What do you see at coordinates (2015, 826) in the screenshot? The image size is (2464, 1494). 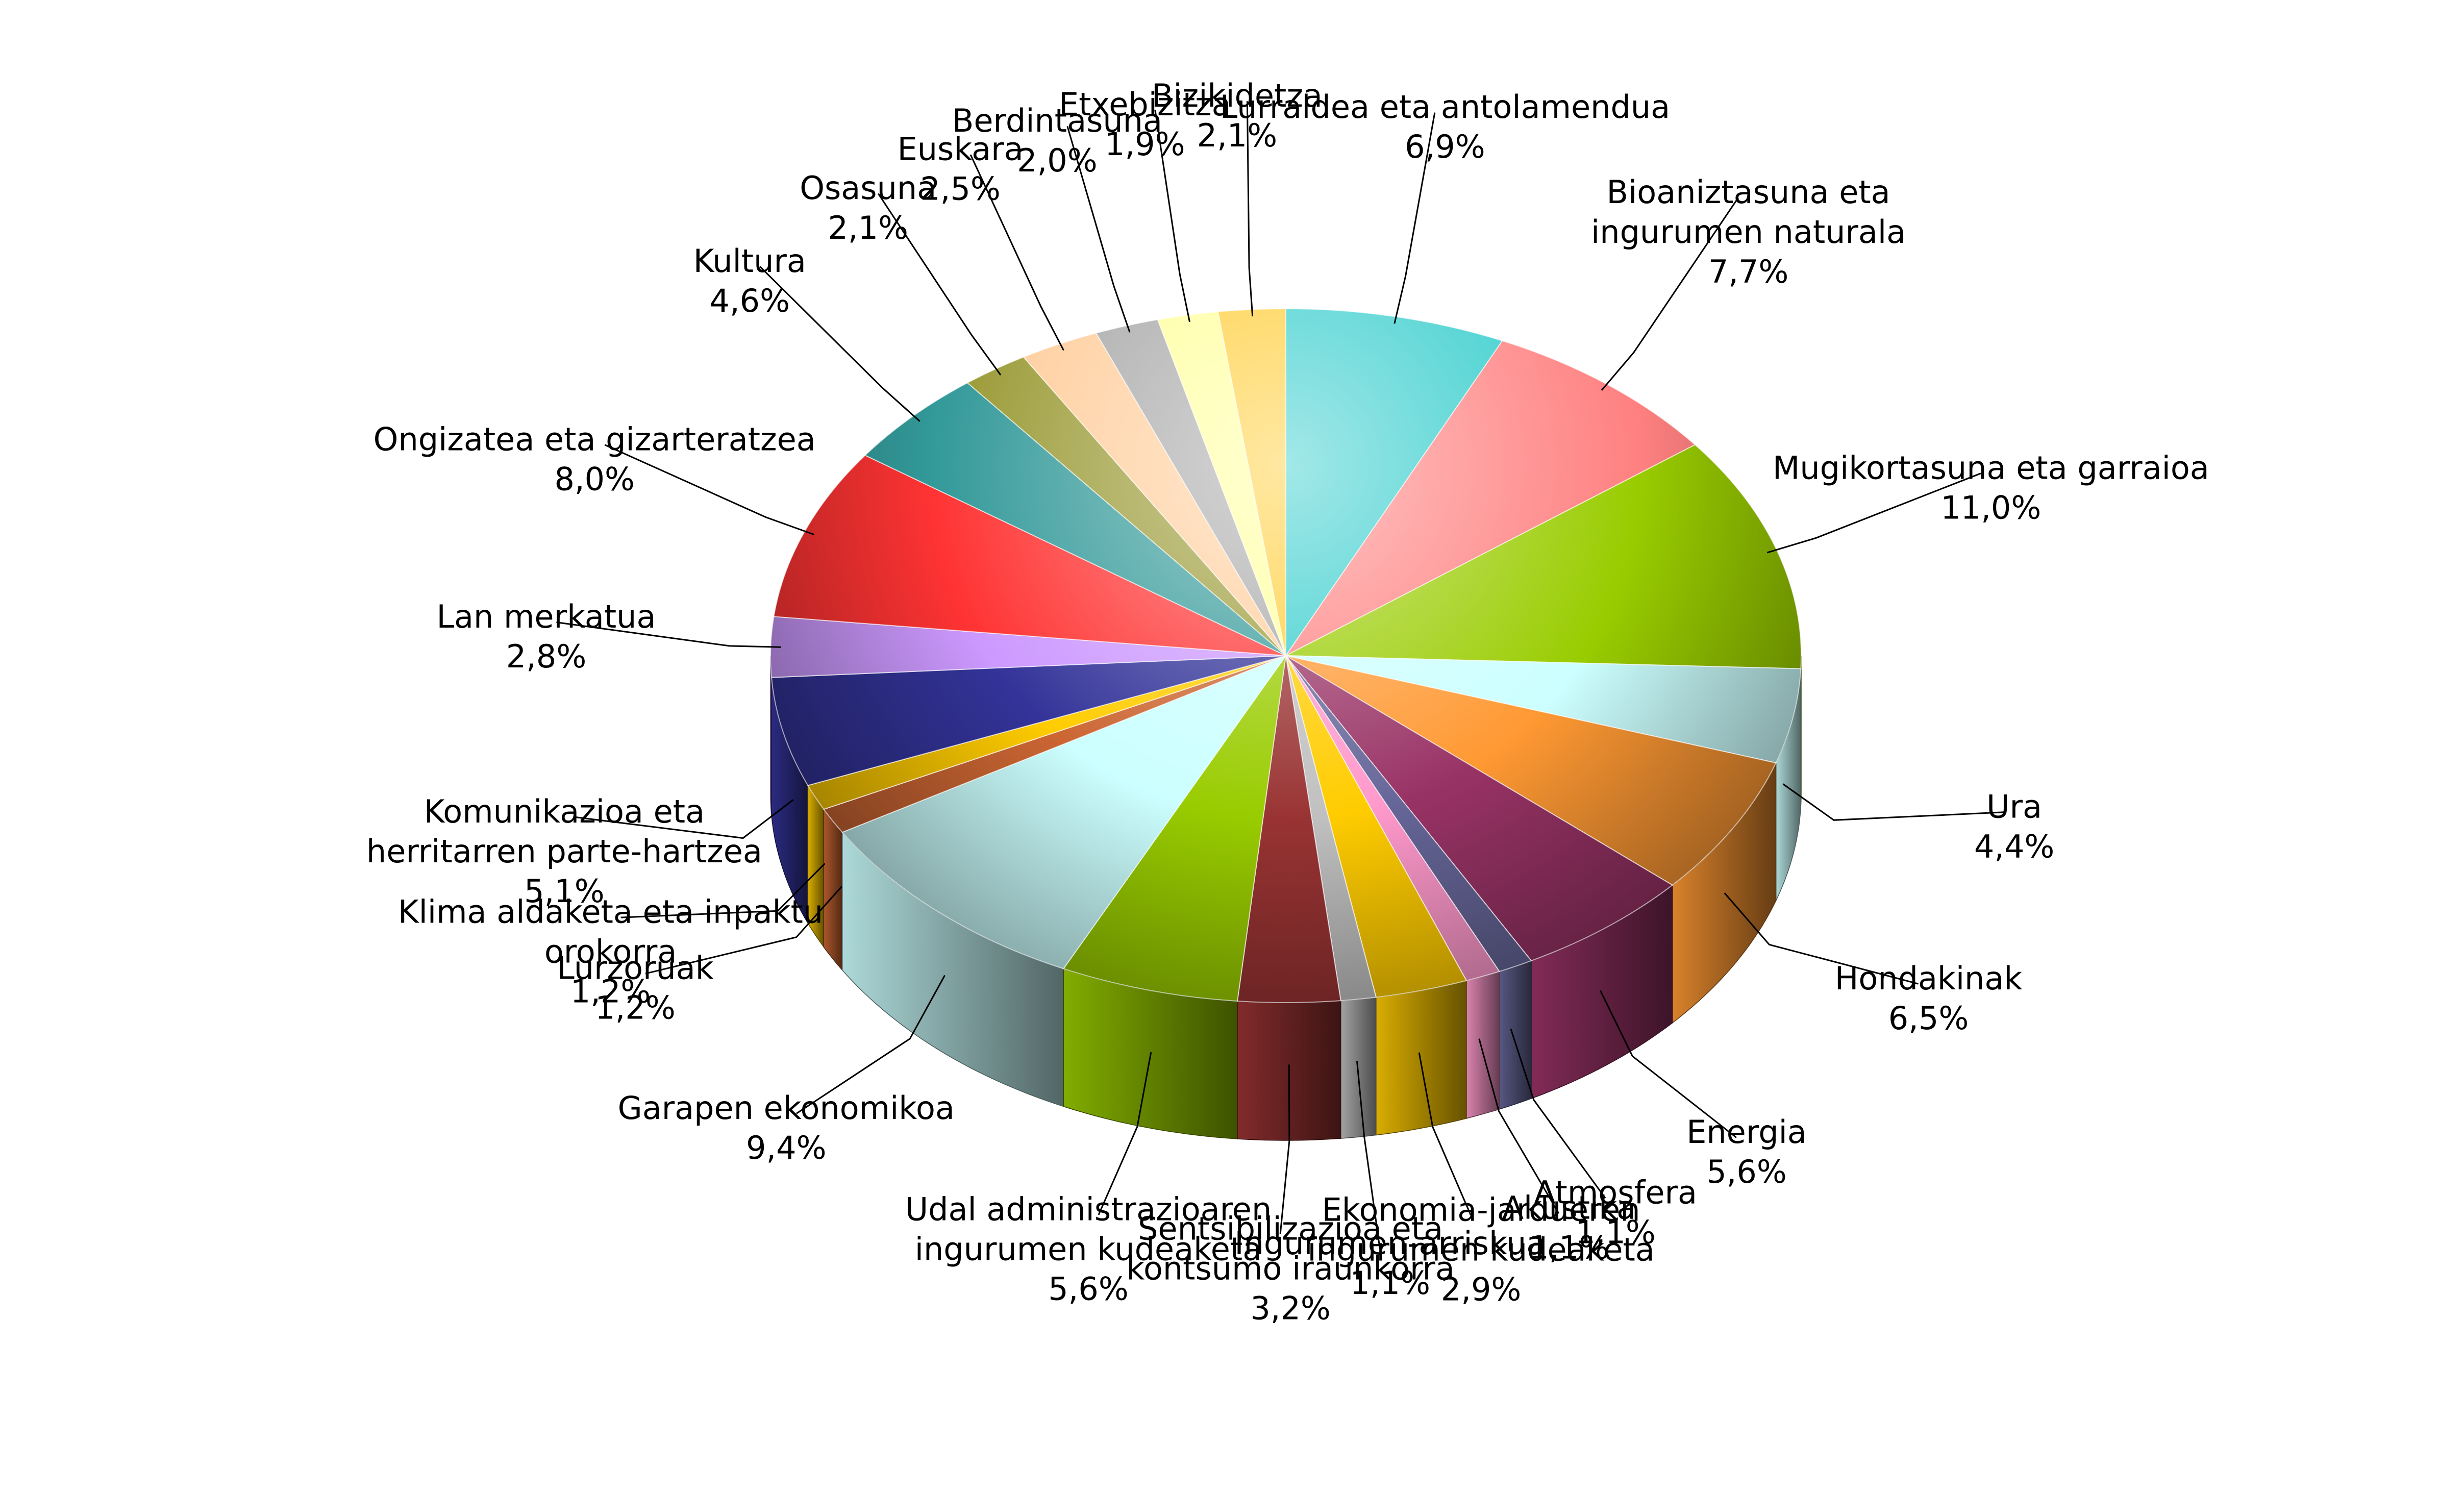 I see `slice-label-ura: Ura 4,4%` at bounding box center [2015, 826].